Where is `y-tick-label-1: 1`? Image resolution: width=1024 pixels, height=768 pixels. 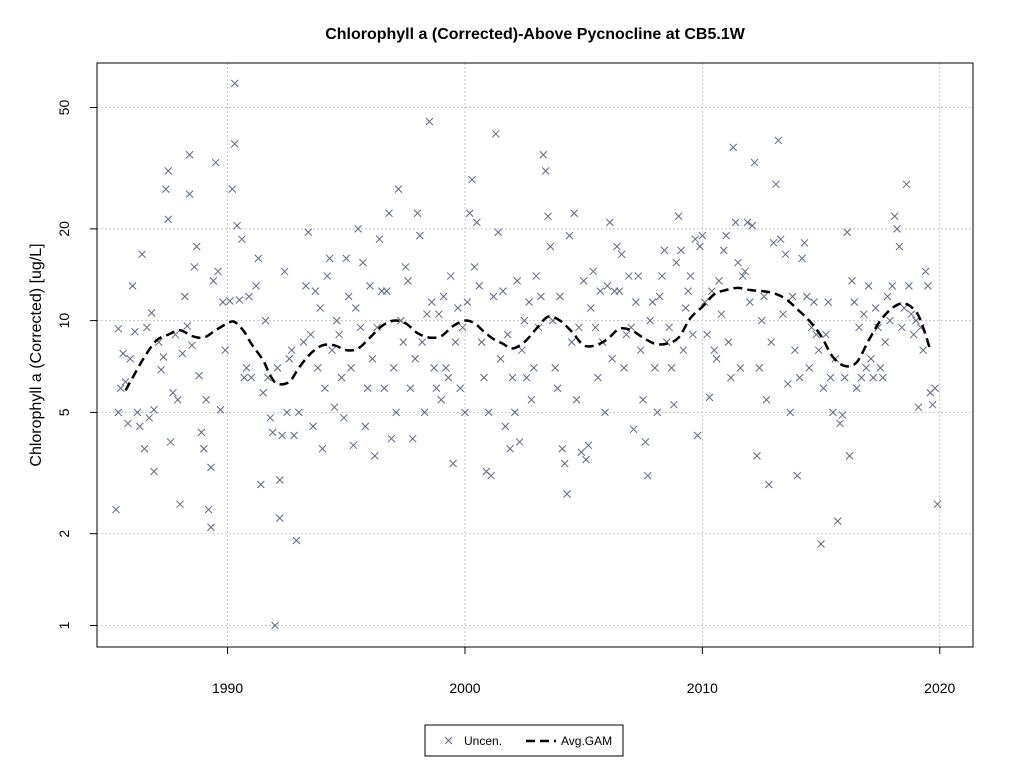
y-tick-label-1: 1 is located at coordinates (64, 625).